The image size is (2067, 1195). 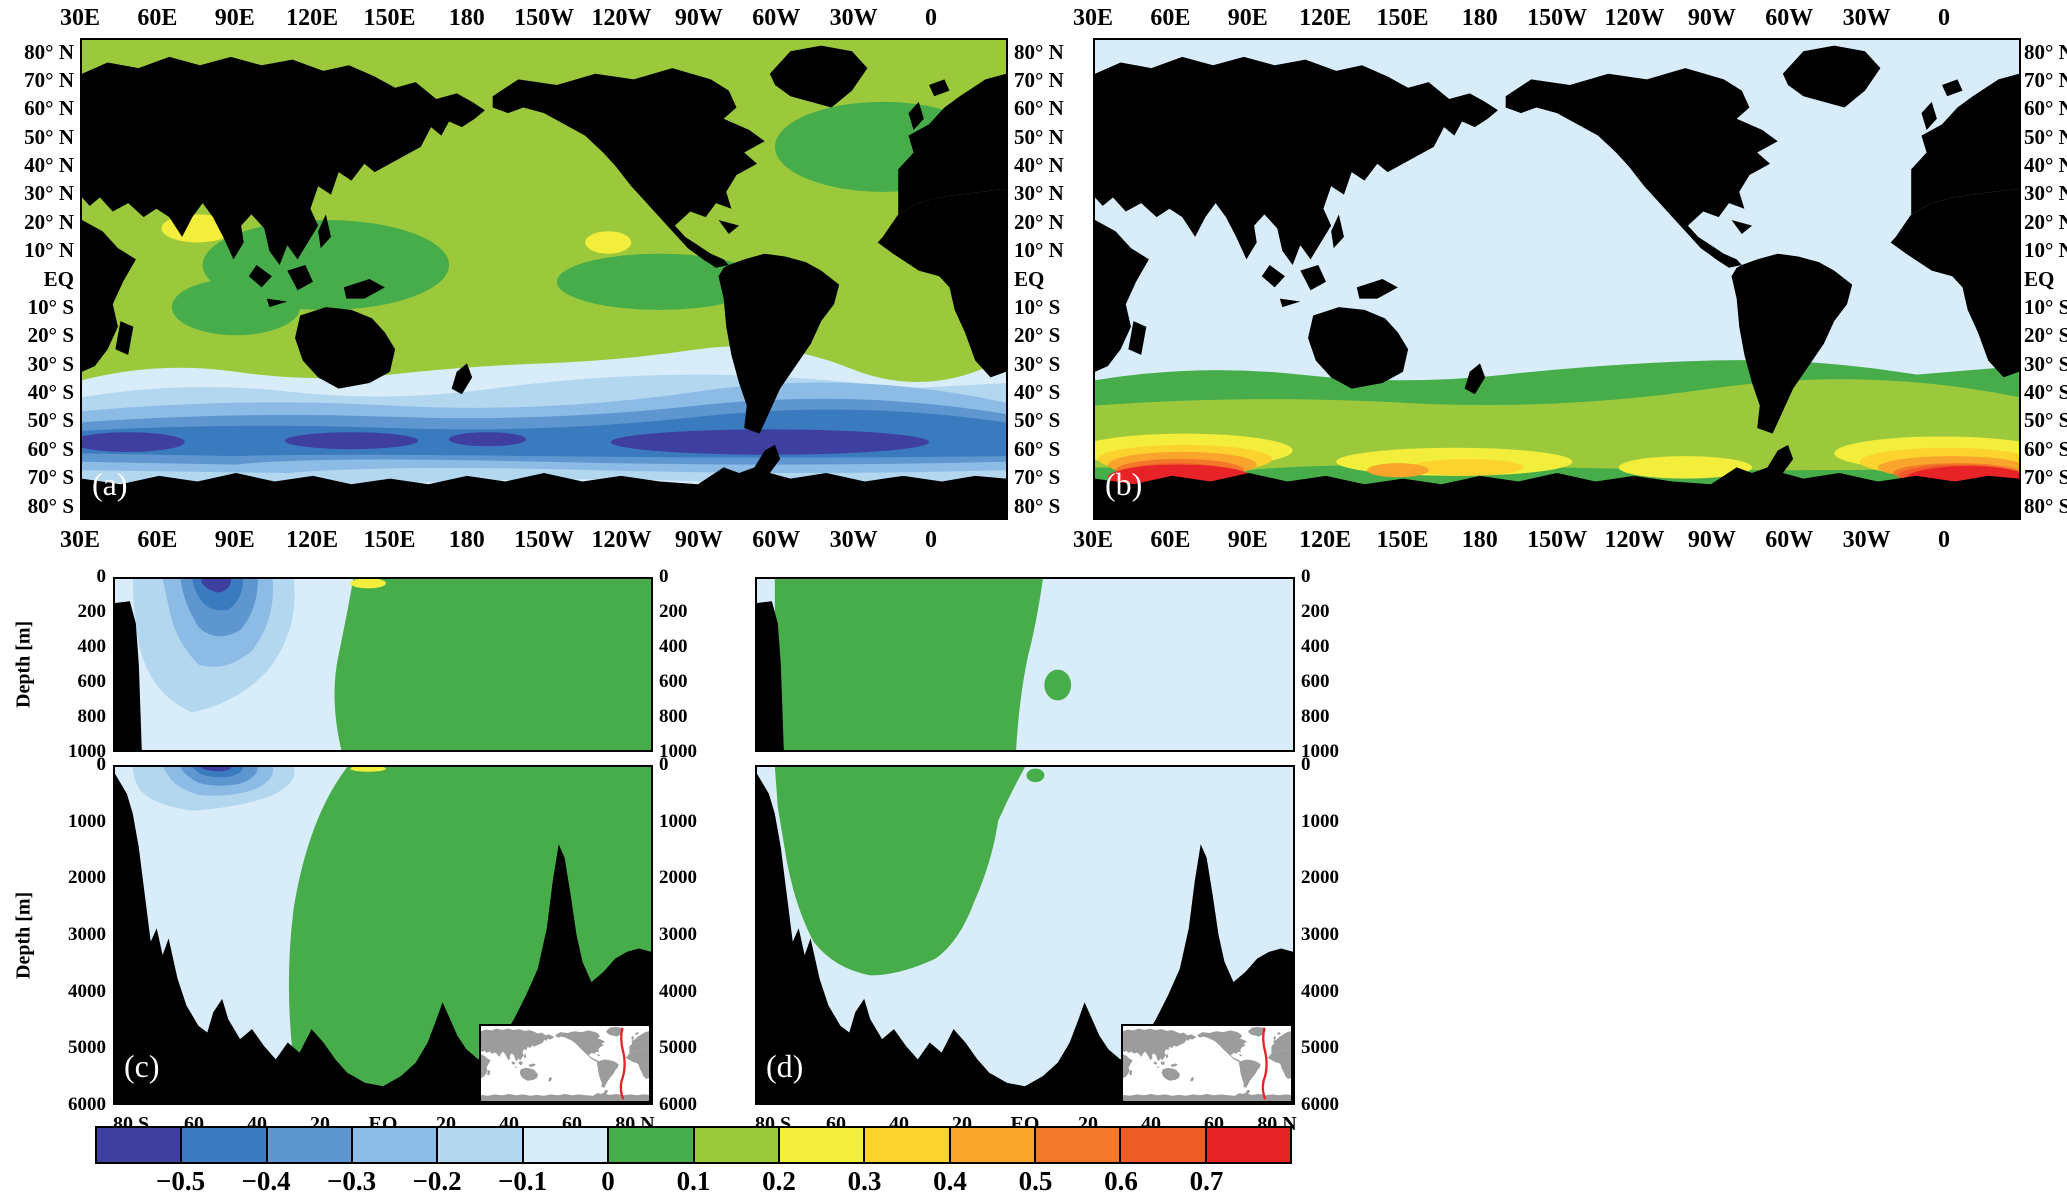 What do you see at coordinates (1207, 1063) in the screenshot?
I see `section-d-location-inset` at bounding box center [1207, 1063].